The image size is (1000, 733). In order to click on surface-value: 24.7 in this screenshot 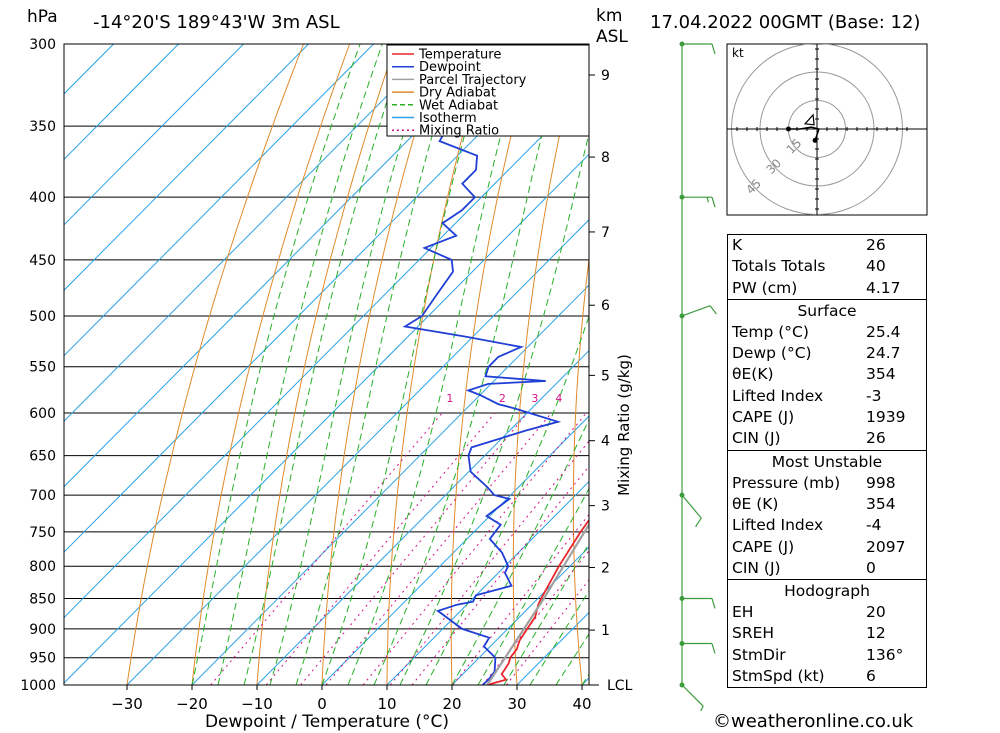, I will do `click(883, 353)`.